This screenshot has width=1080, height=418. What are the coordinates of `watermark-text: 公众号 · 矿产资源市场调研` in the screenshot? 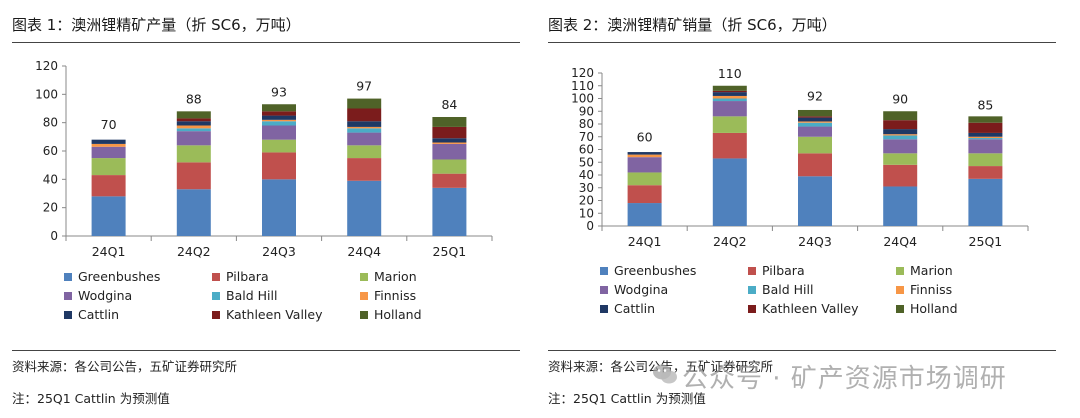 It's located at (844, 379).